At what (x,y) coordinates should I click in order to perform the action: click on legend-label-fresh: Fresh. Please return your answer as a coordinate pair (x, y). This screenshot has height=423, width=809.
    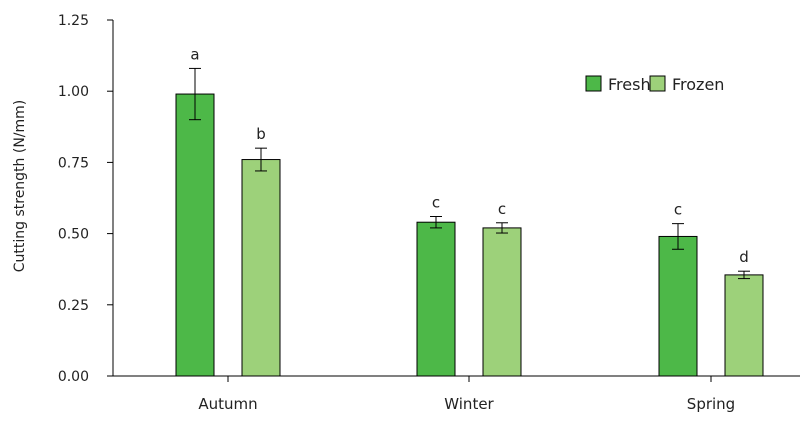
    Looking at the image, I should click on (629, 84).